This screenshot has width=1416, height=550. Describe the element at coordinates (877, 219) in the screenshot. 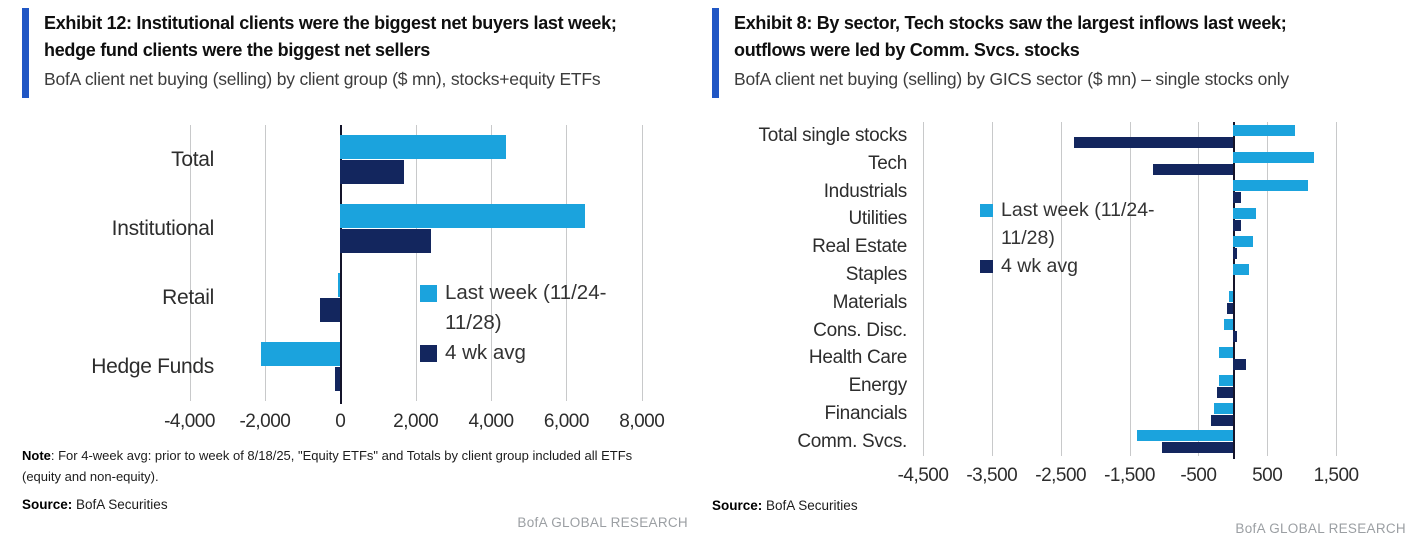

I see `category-label-utilities: Utilities` at that location.